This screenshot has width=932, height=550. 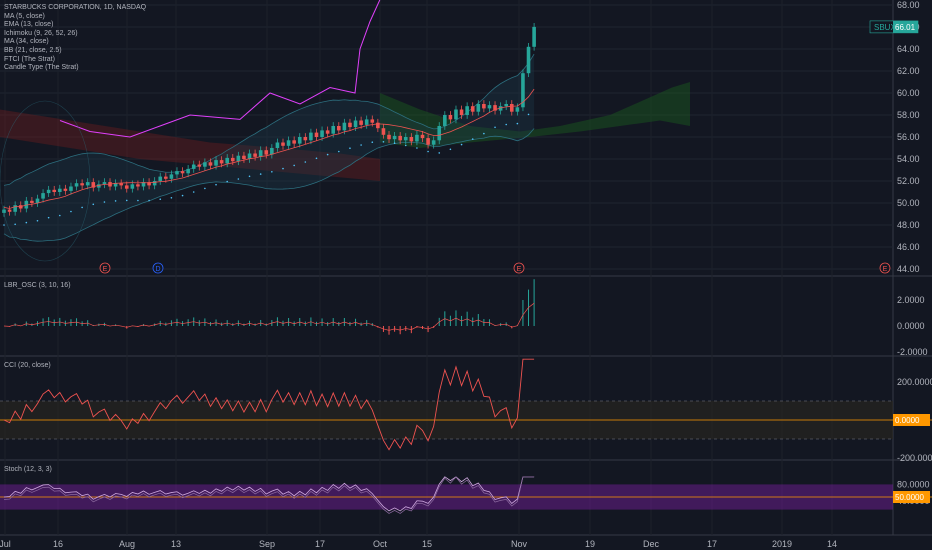 What do you see at coordinates (27, 365) in the screenshot?
I see `cci-legend: CCI (20, close)` at bounding box center [27, 365].